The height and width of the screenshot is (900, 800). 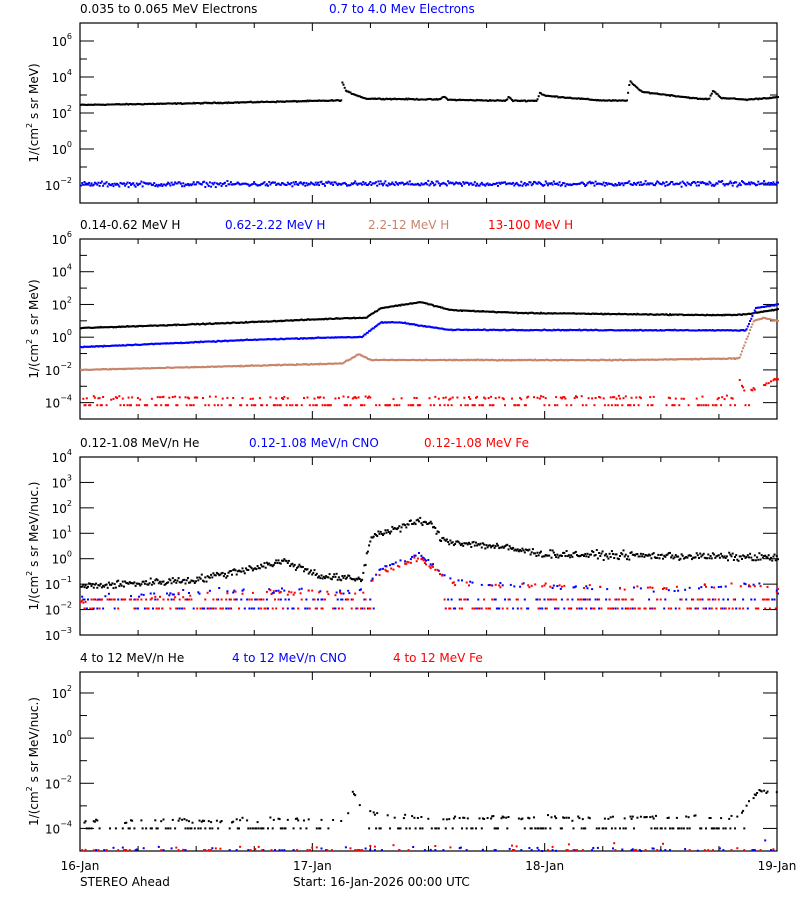 What do you see at coordinates (34, 361) in the screenshot?
I see `y-axis-label-text: 1/(cm` at bounding box center [34, 361].